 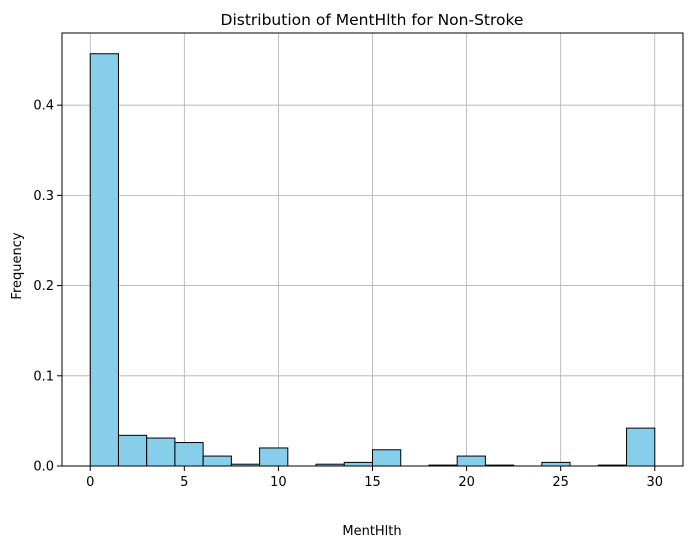 I want to click on chart-title: Distribution of MentHlth for Non-Stroke, so click(x=372, y=20).